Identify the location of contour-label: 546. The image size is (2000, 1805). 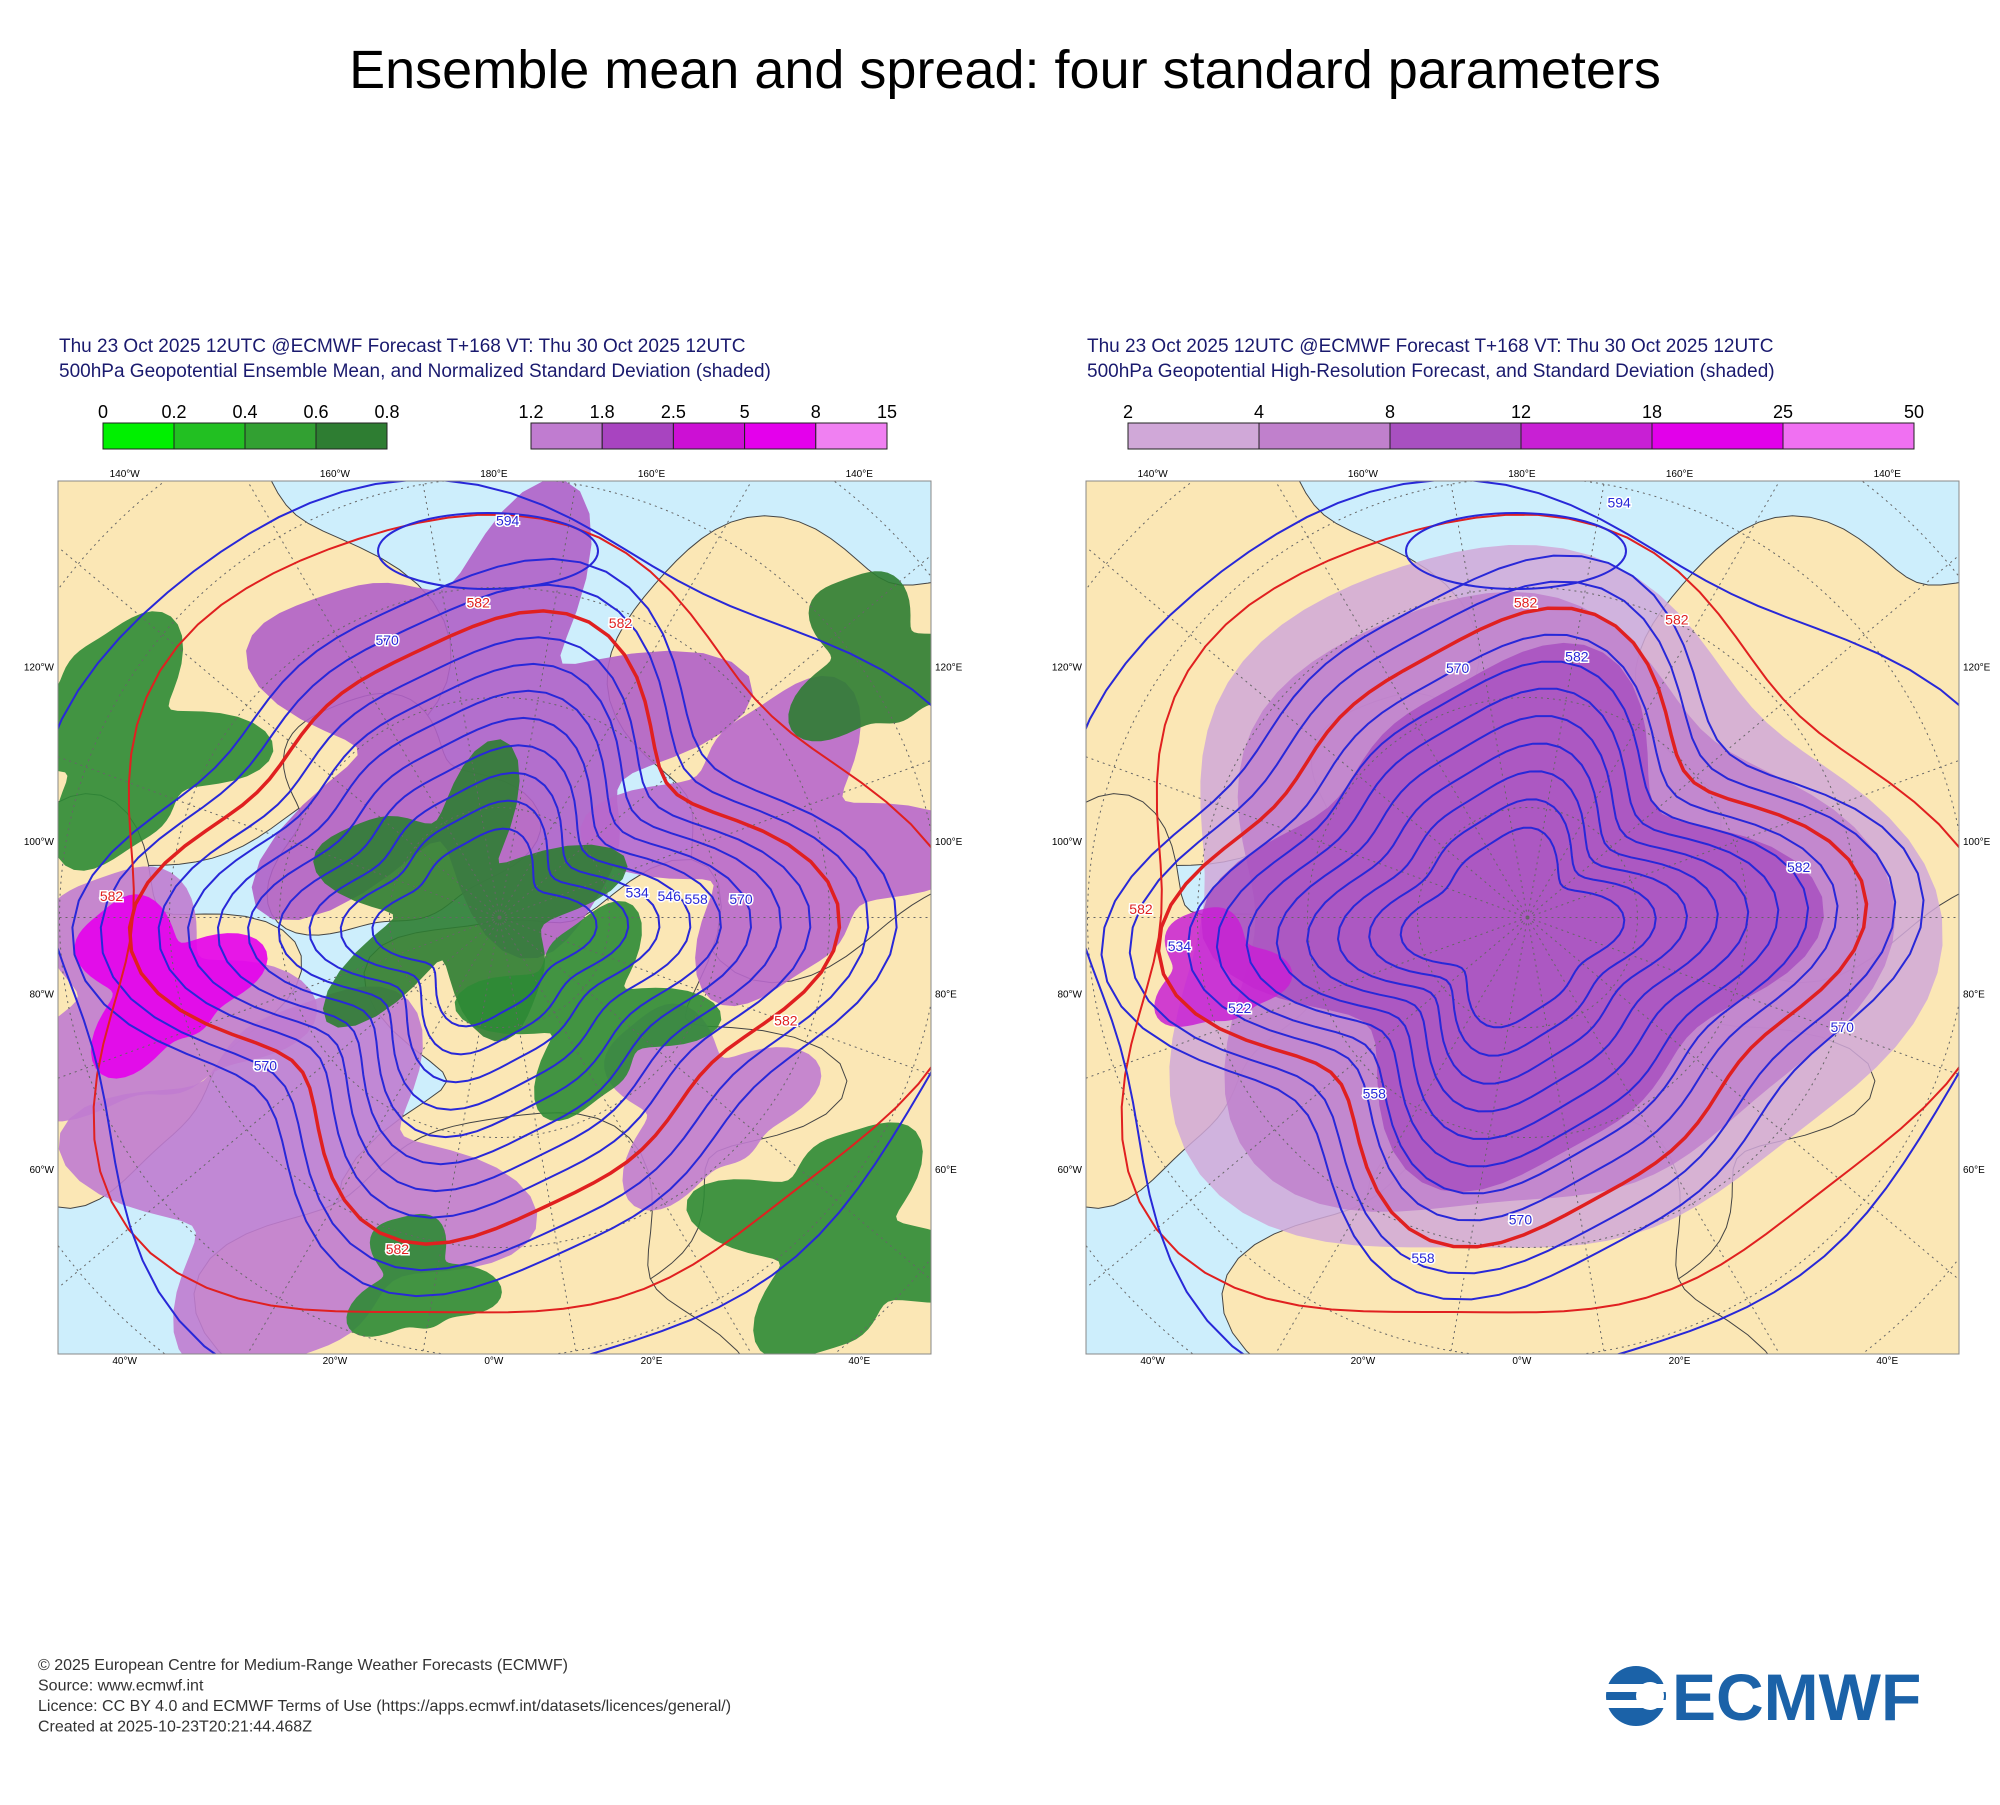
(670, 896).